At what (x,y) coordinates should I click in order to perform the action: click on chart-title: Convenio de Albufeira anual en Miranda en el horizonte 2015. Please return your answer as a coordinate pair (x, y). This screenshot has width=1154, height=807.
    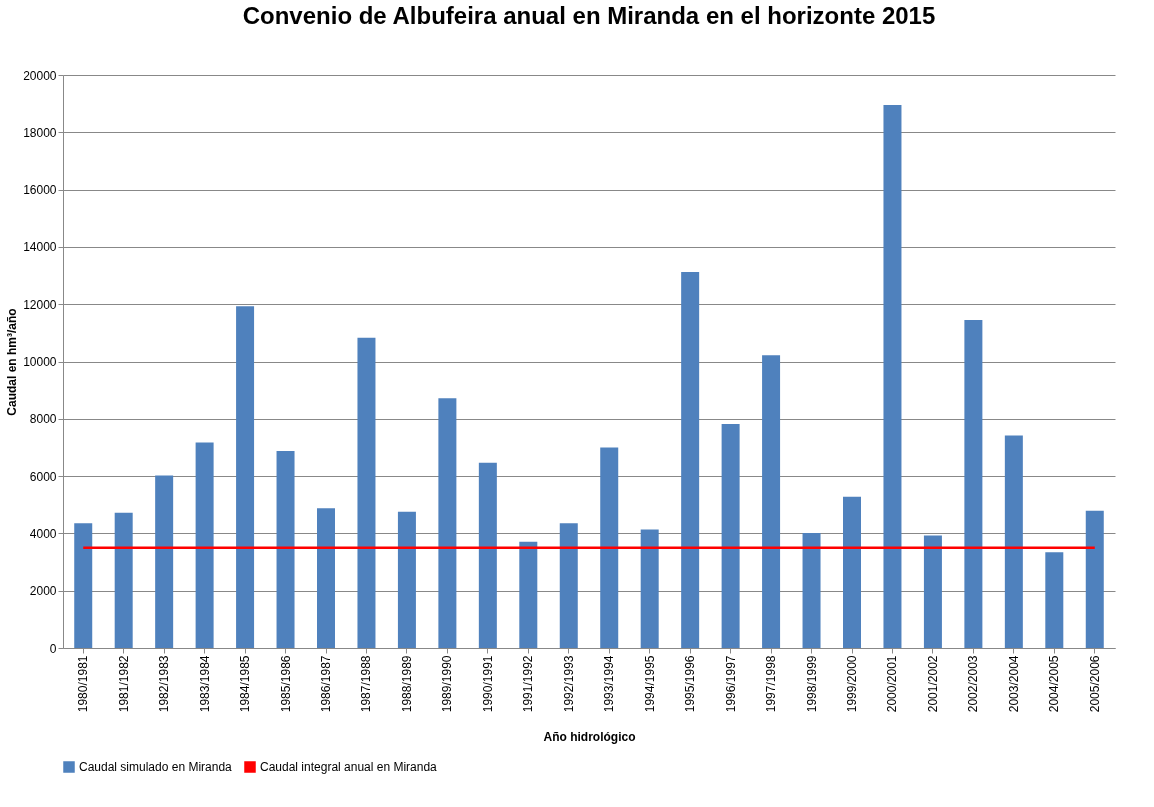
    Looking at the image, I should click on (589, 15).